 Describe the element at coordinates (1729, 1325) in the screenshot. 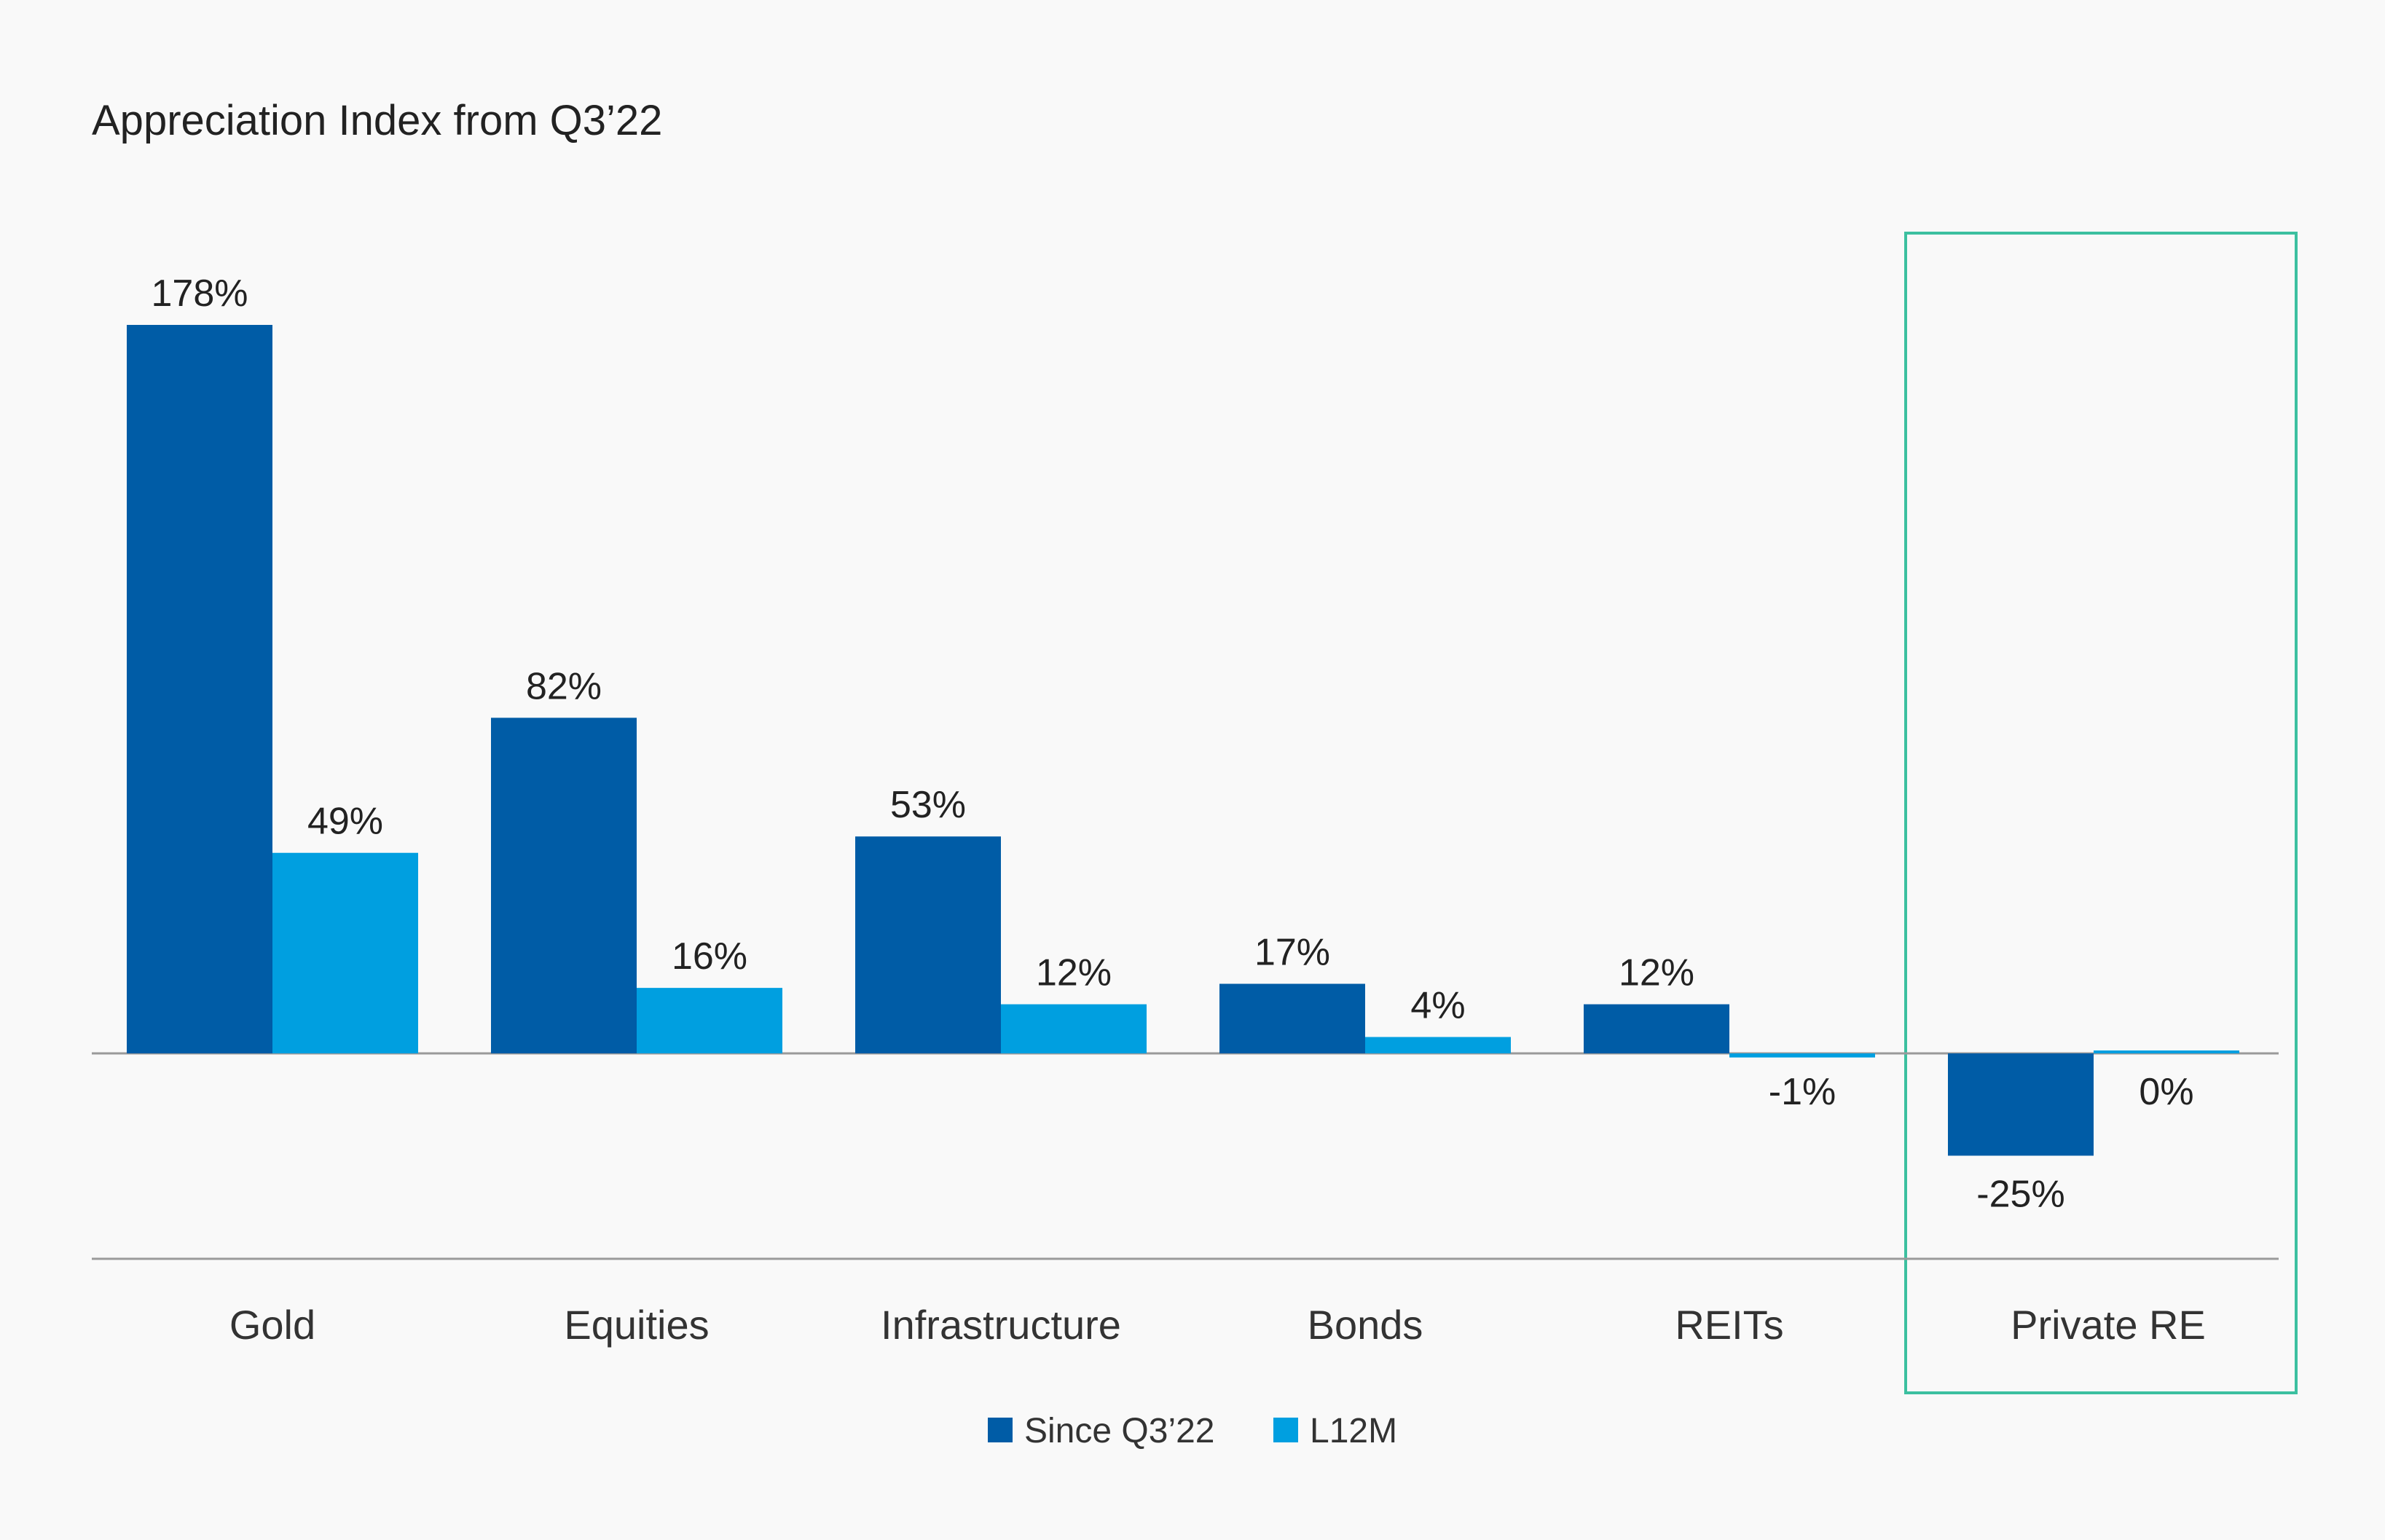

I see `x-tick-label: REITs` at that location.